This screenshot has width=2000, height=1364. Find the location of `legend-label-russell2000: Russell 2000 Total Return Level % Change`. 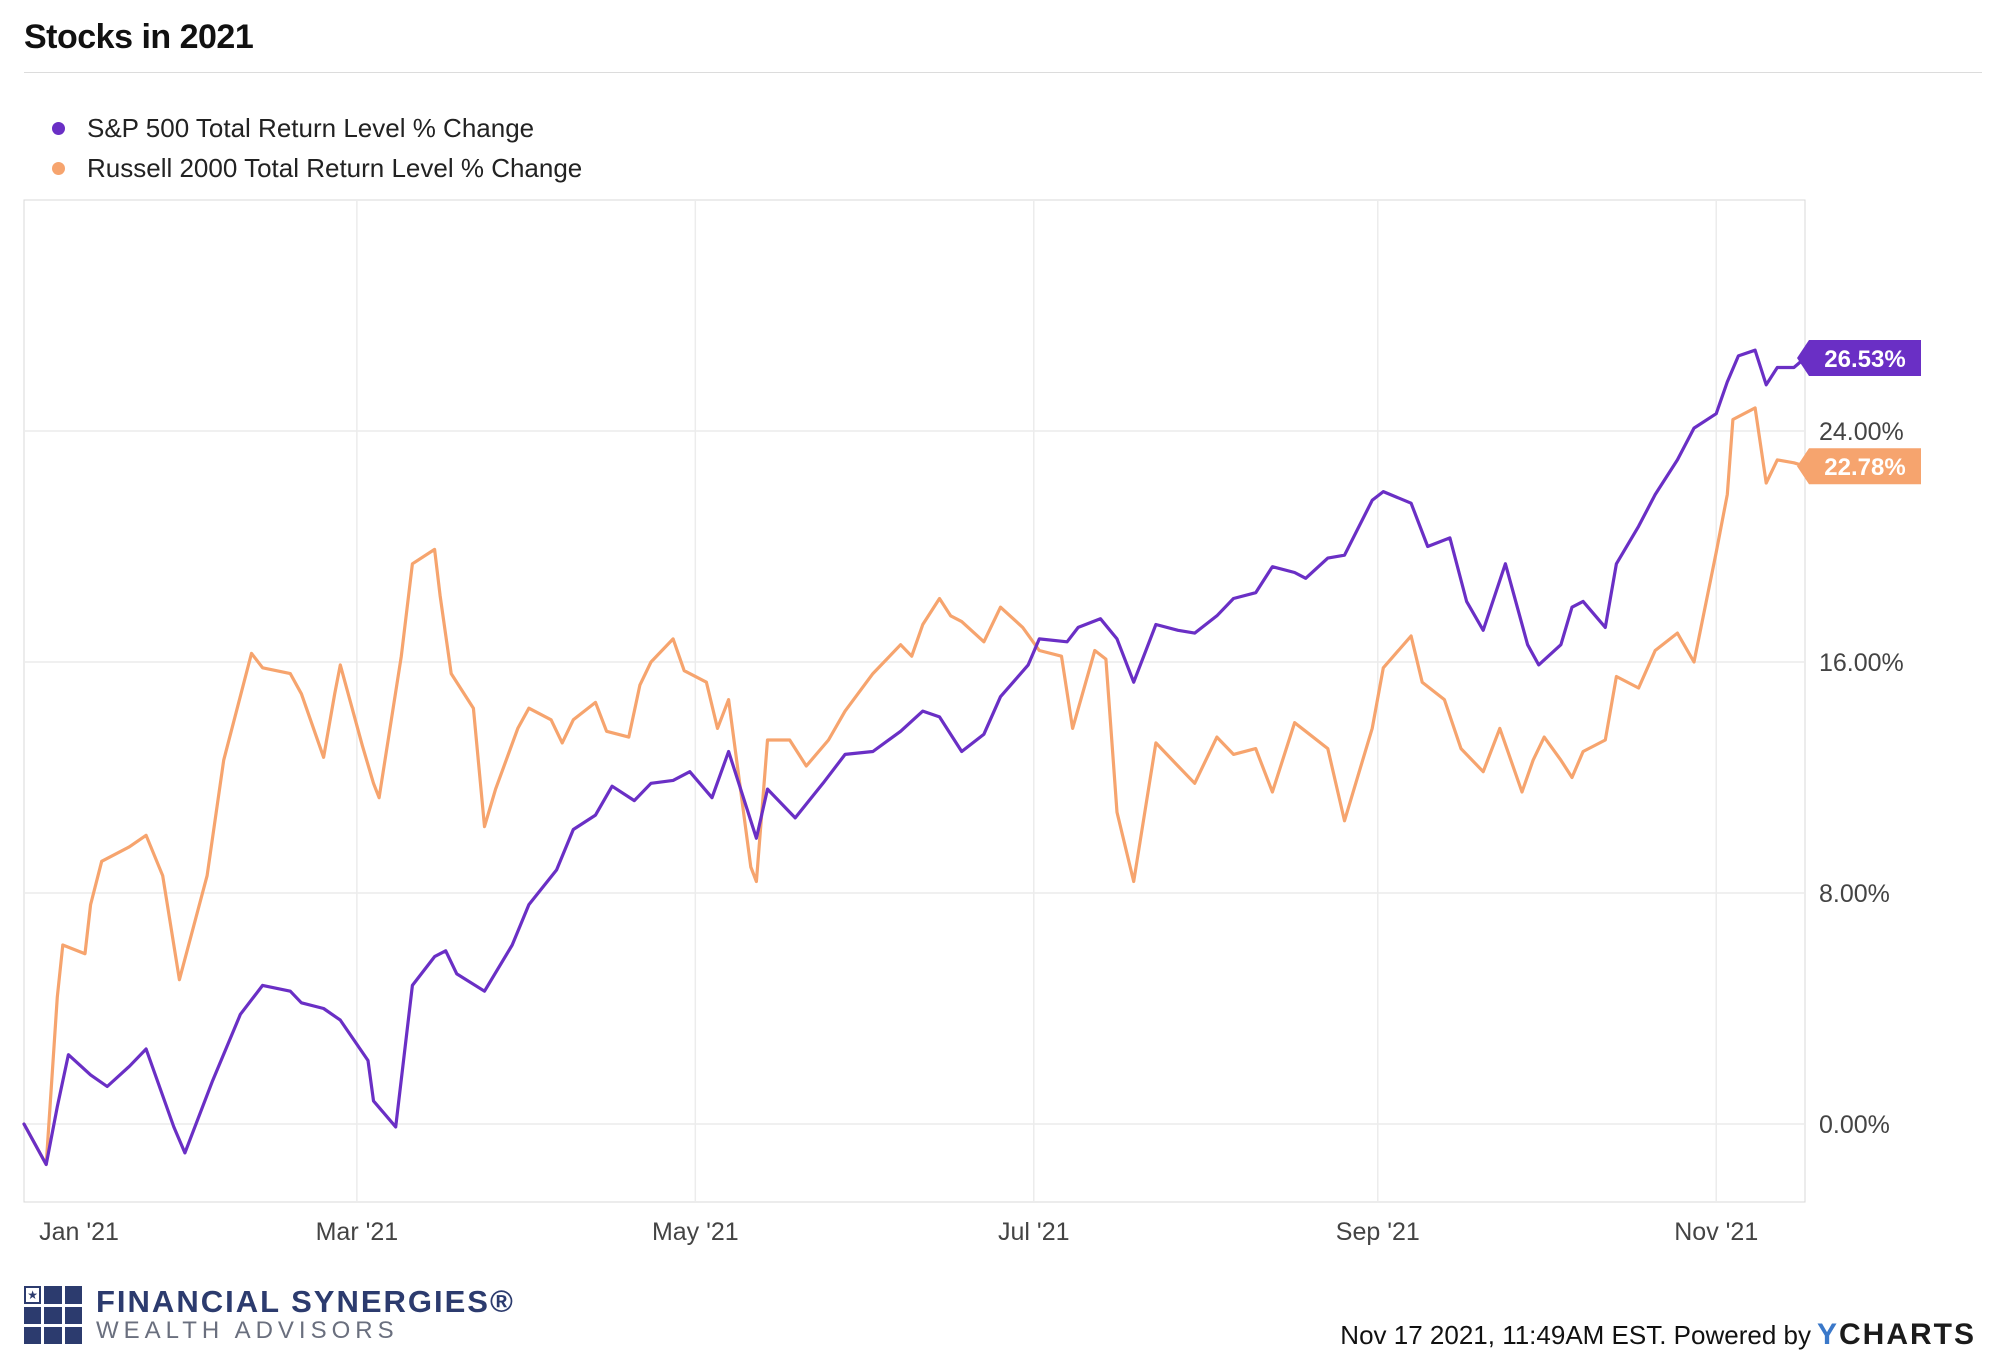

legend-label-russell2000: Russell 2000 Total Return Level % Change is located at coordinates (335, 167).